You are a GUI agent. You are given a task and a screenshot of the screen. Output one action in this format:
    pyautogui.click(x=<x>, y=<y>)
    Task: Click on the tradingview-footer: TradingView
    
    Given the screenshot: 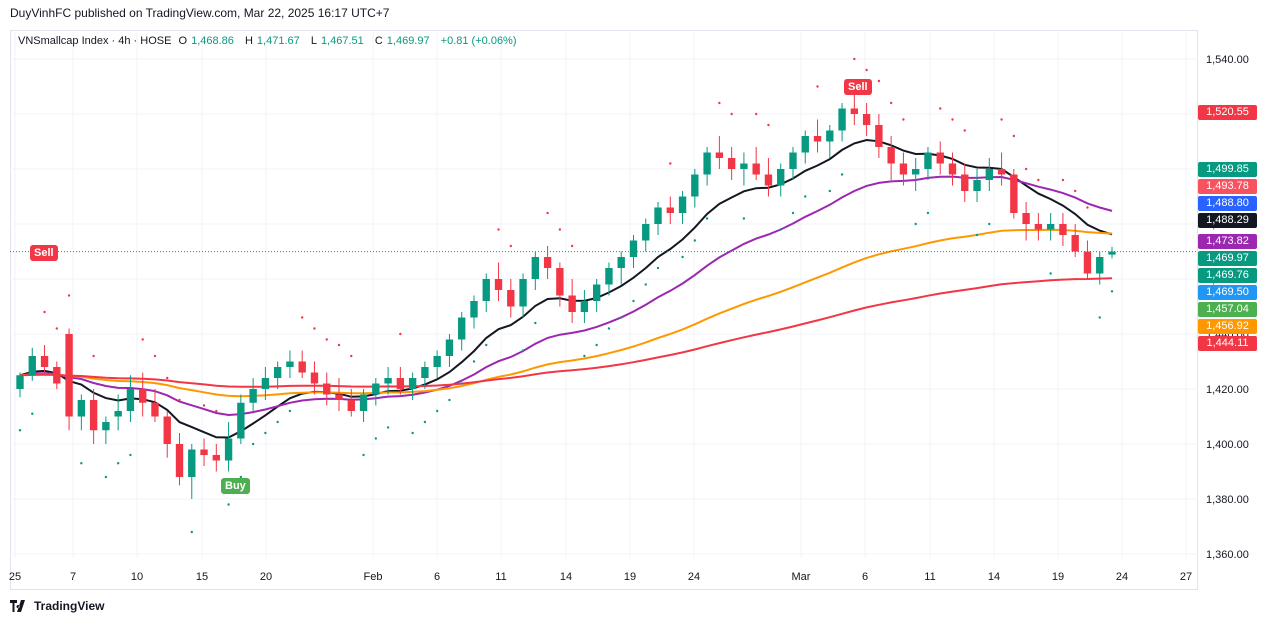 What is the action you would take?
    pyautogui.click(x=57, y=606)
    